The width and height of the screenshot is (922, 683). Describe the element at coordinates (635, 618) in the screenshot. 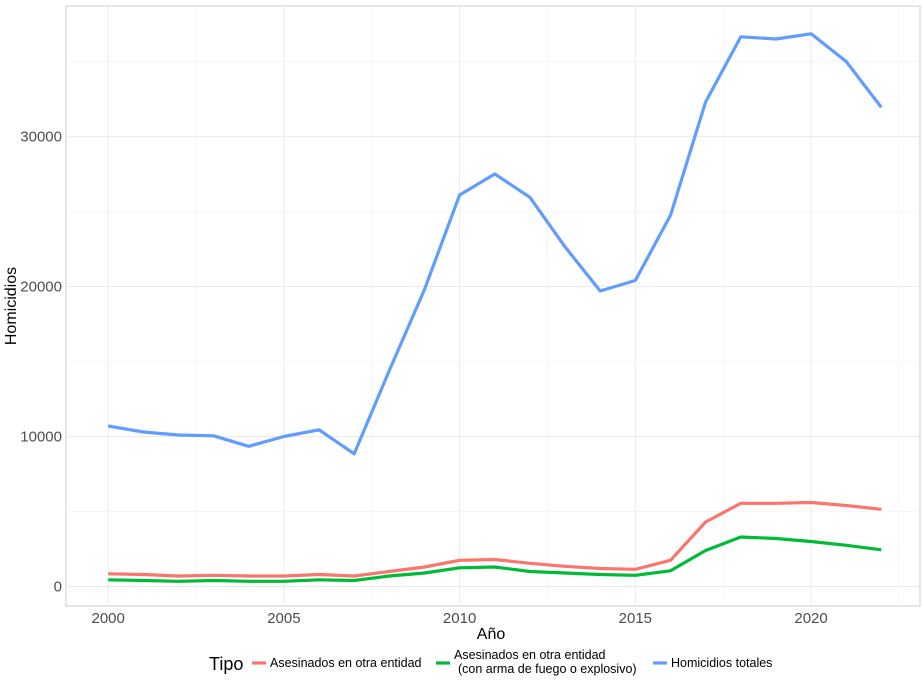

I see `x-tick-label: 2015` at that location.